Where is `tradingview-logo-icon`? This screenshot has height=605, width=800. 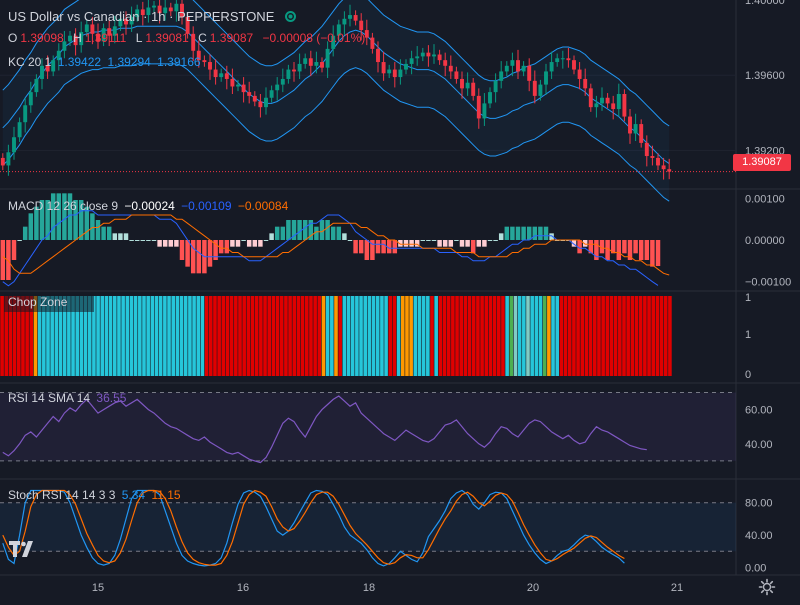
tradingview-logo-icon is located at coordinates (23, 549).